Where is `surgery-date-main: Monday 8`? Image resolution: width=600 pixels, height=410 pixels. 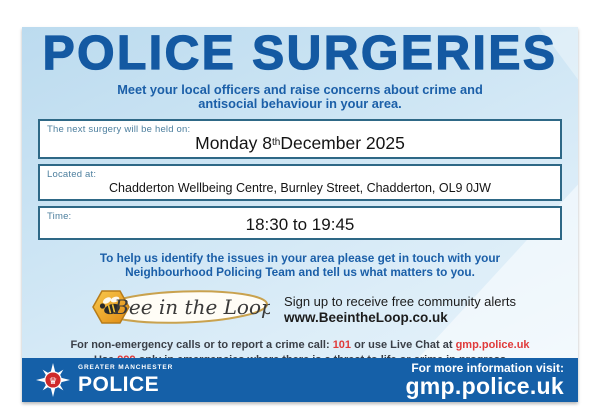
surgery-date-main: Monday 8 is located at coordinates (233, 142).